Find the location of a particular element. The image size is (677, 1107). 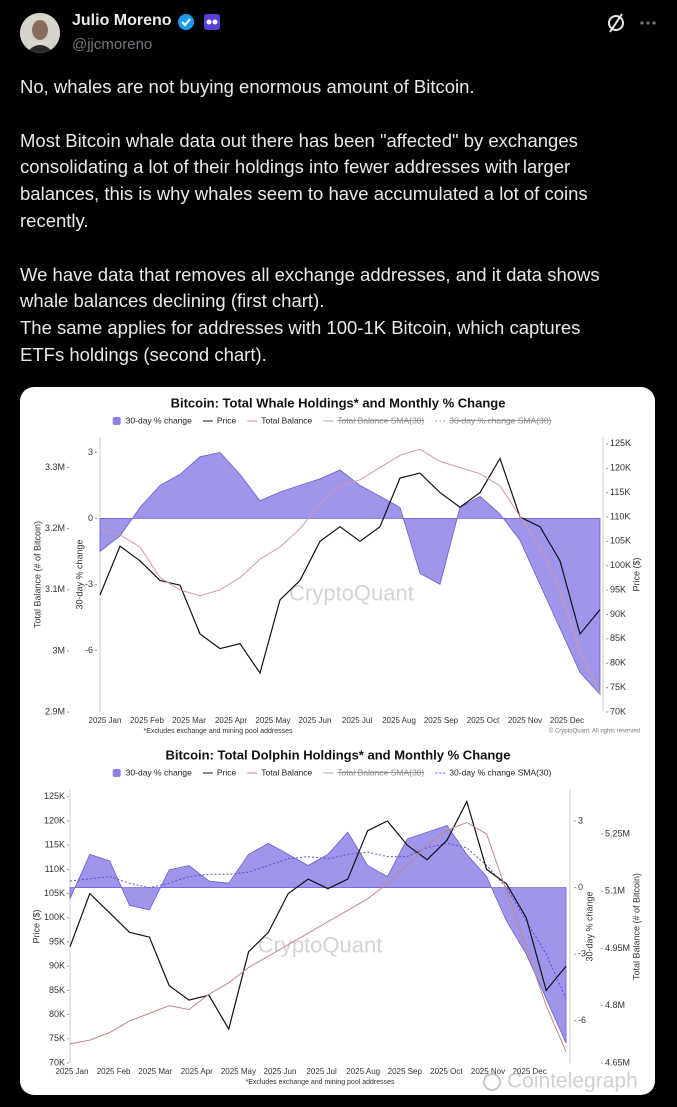

y-tick-label: 125K is located at coordinates (54, 796).